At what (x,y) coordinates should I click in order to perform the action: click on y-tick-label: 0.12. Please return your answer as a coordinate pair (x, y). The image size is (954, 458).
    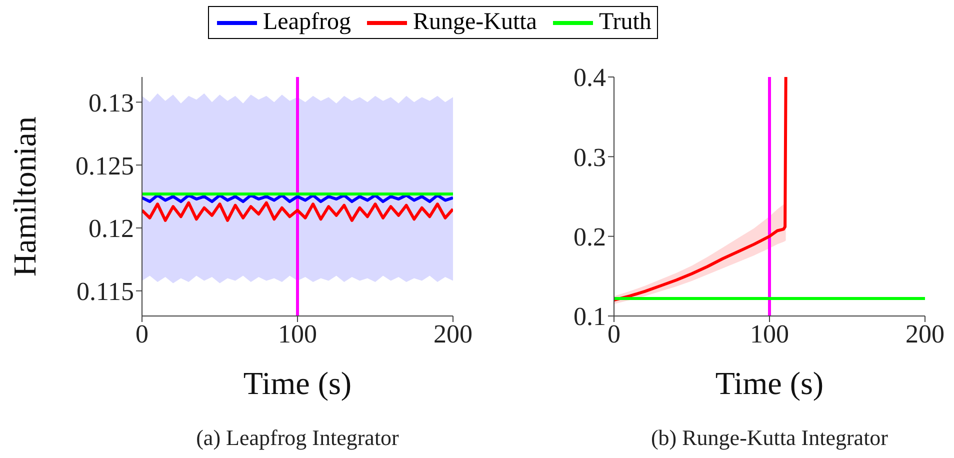
    Looking at the image, I should click on (111, 229).